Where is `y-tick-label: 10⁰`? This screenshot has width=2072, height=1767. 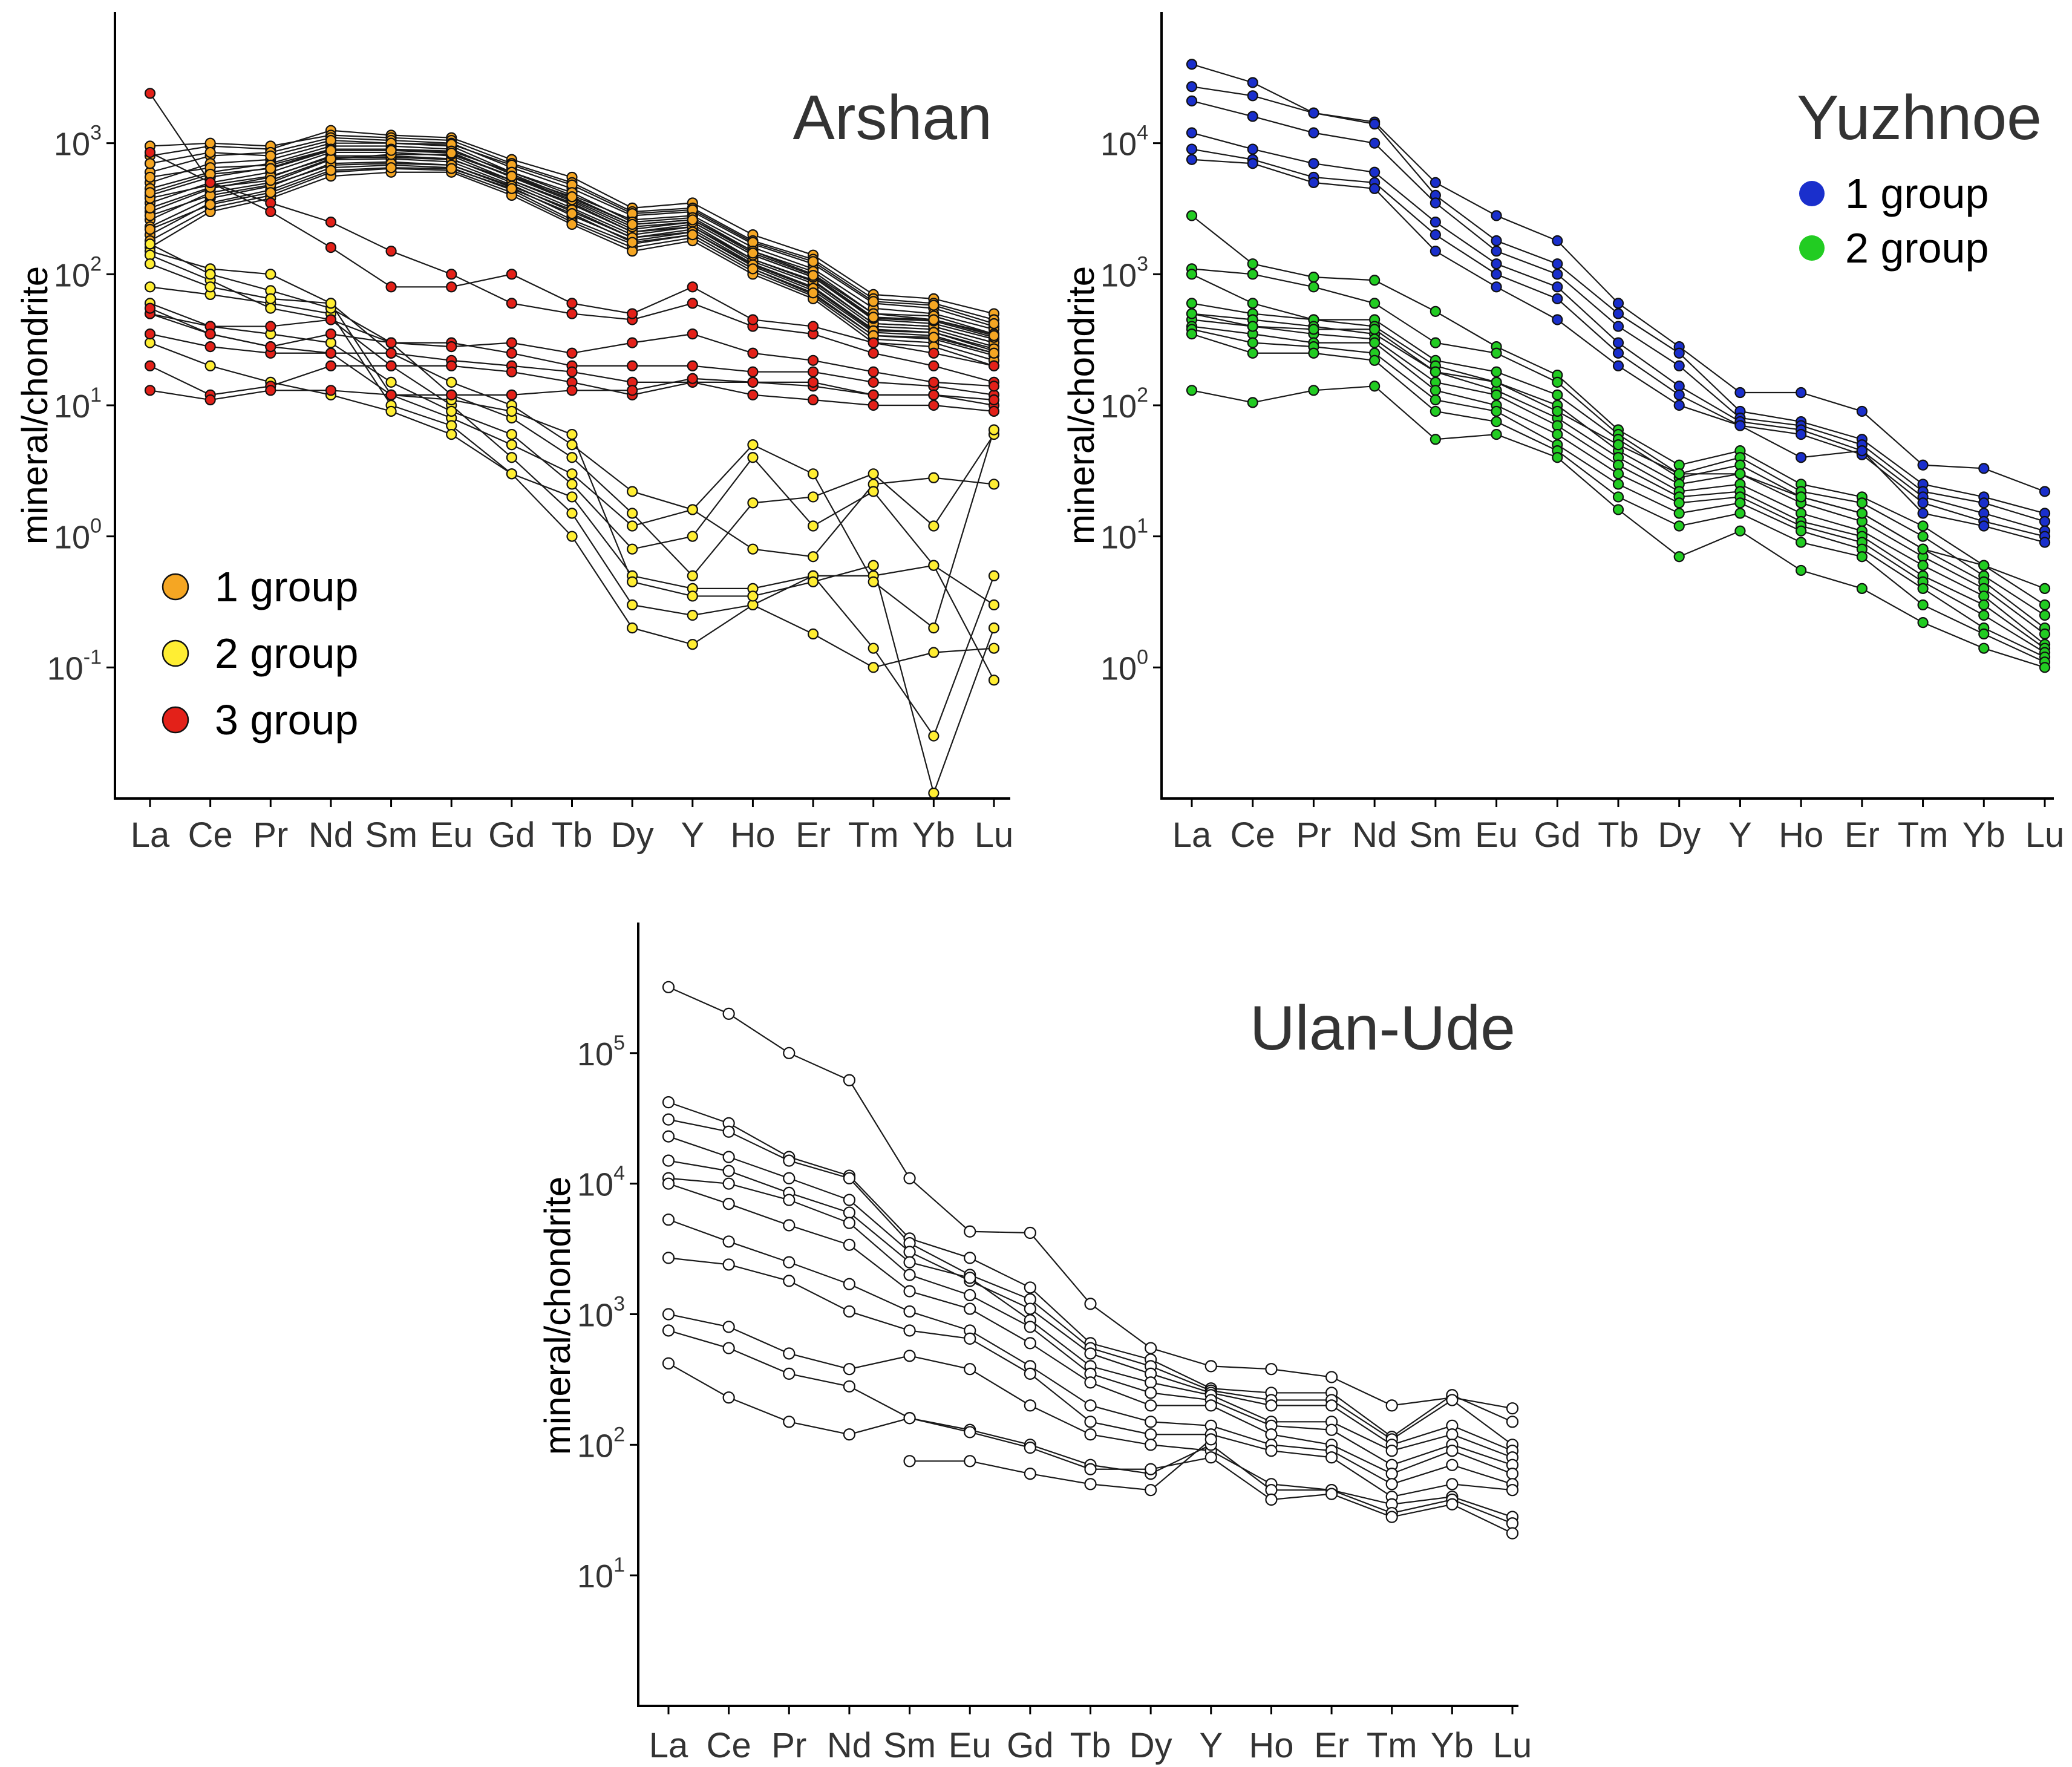 y-tick-label: 10⁰ is located at coordinates (78, 535).